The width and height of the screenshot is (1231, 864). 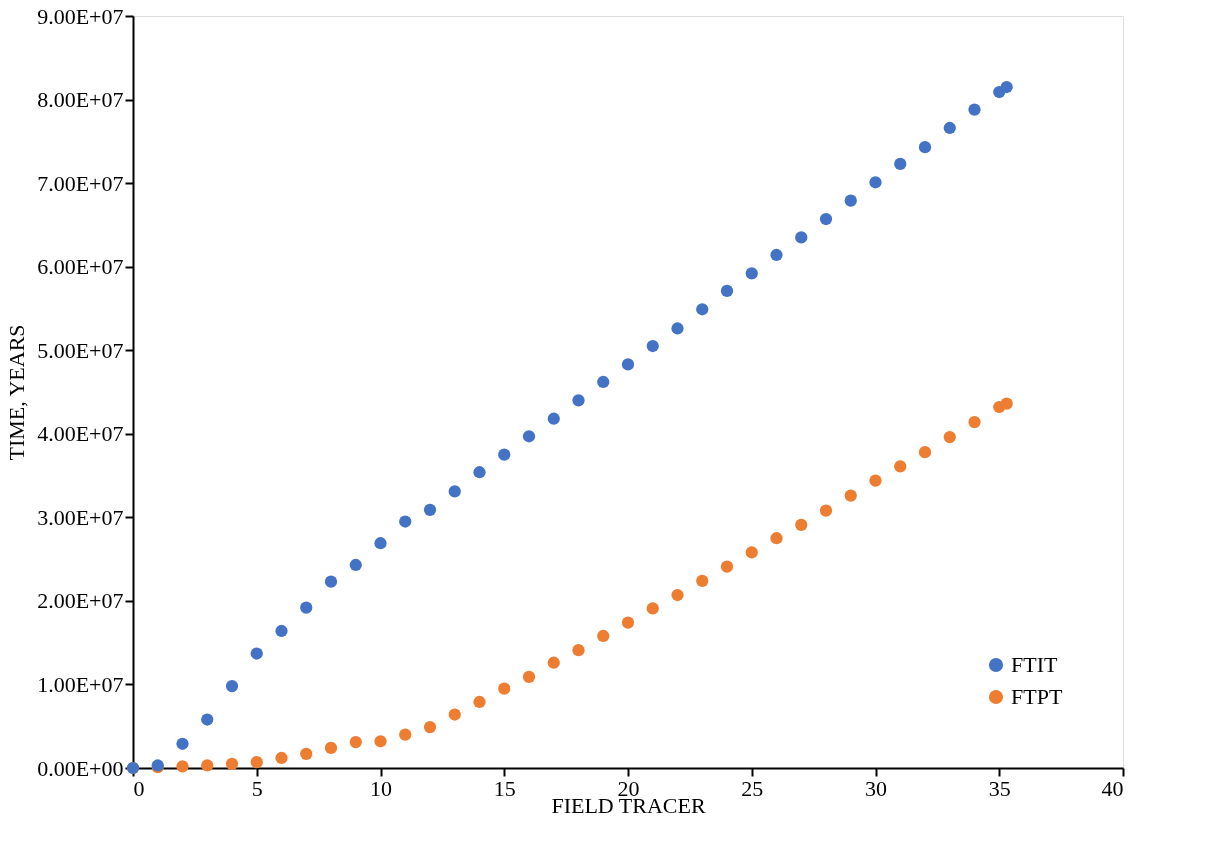 I want to click on legend-label: FTPT, so click(x=1037, y=696).